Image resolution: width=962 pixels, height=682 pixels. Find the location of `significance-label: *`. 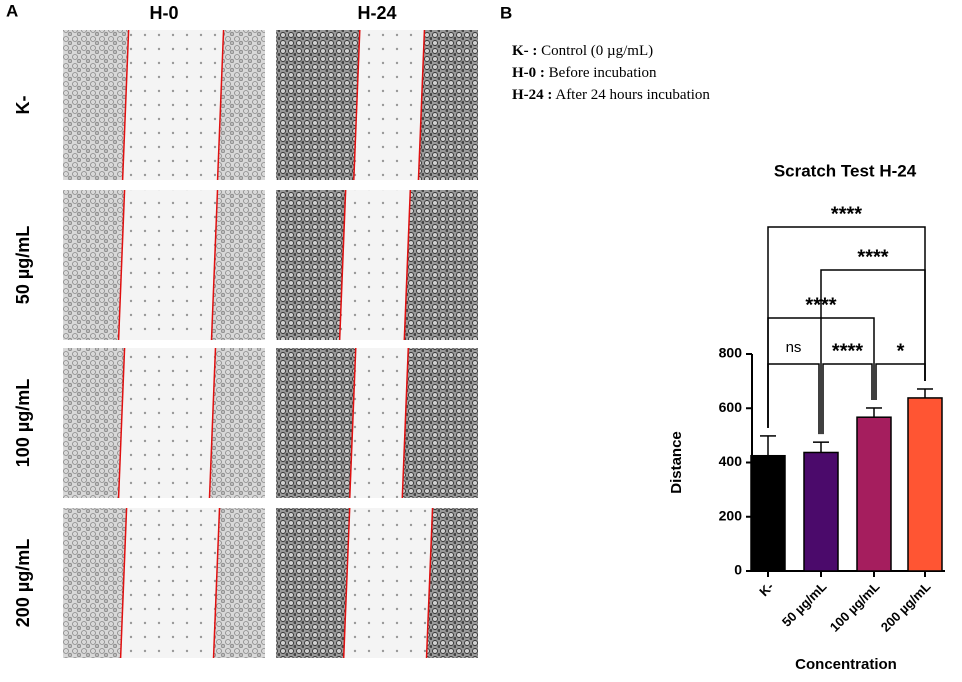

significance-label: * is located at coordinates (901, 351).